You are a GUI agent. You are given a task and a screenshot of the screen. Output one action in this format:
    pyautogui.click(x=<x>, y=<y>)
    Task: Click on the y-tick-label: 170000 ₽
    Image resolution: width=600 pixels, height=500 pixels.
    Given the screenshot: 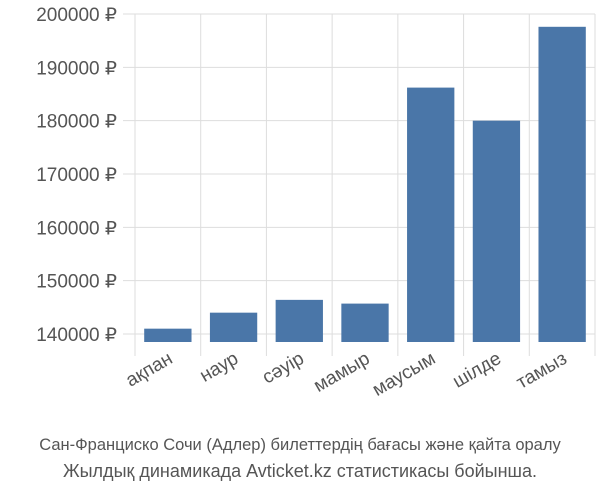 What is the action you would take?
    pyautogui.click(x=76, y=175)
    